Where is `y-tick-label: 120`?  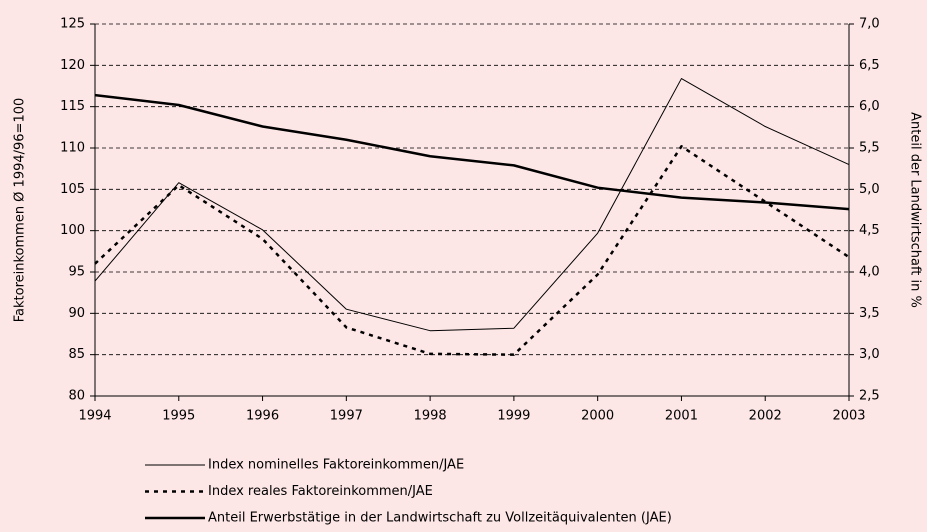 y-tick-label: 120 is located at coordinates (72, 65).